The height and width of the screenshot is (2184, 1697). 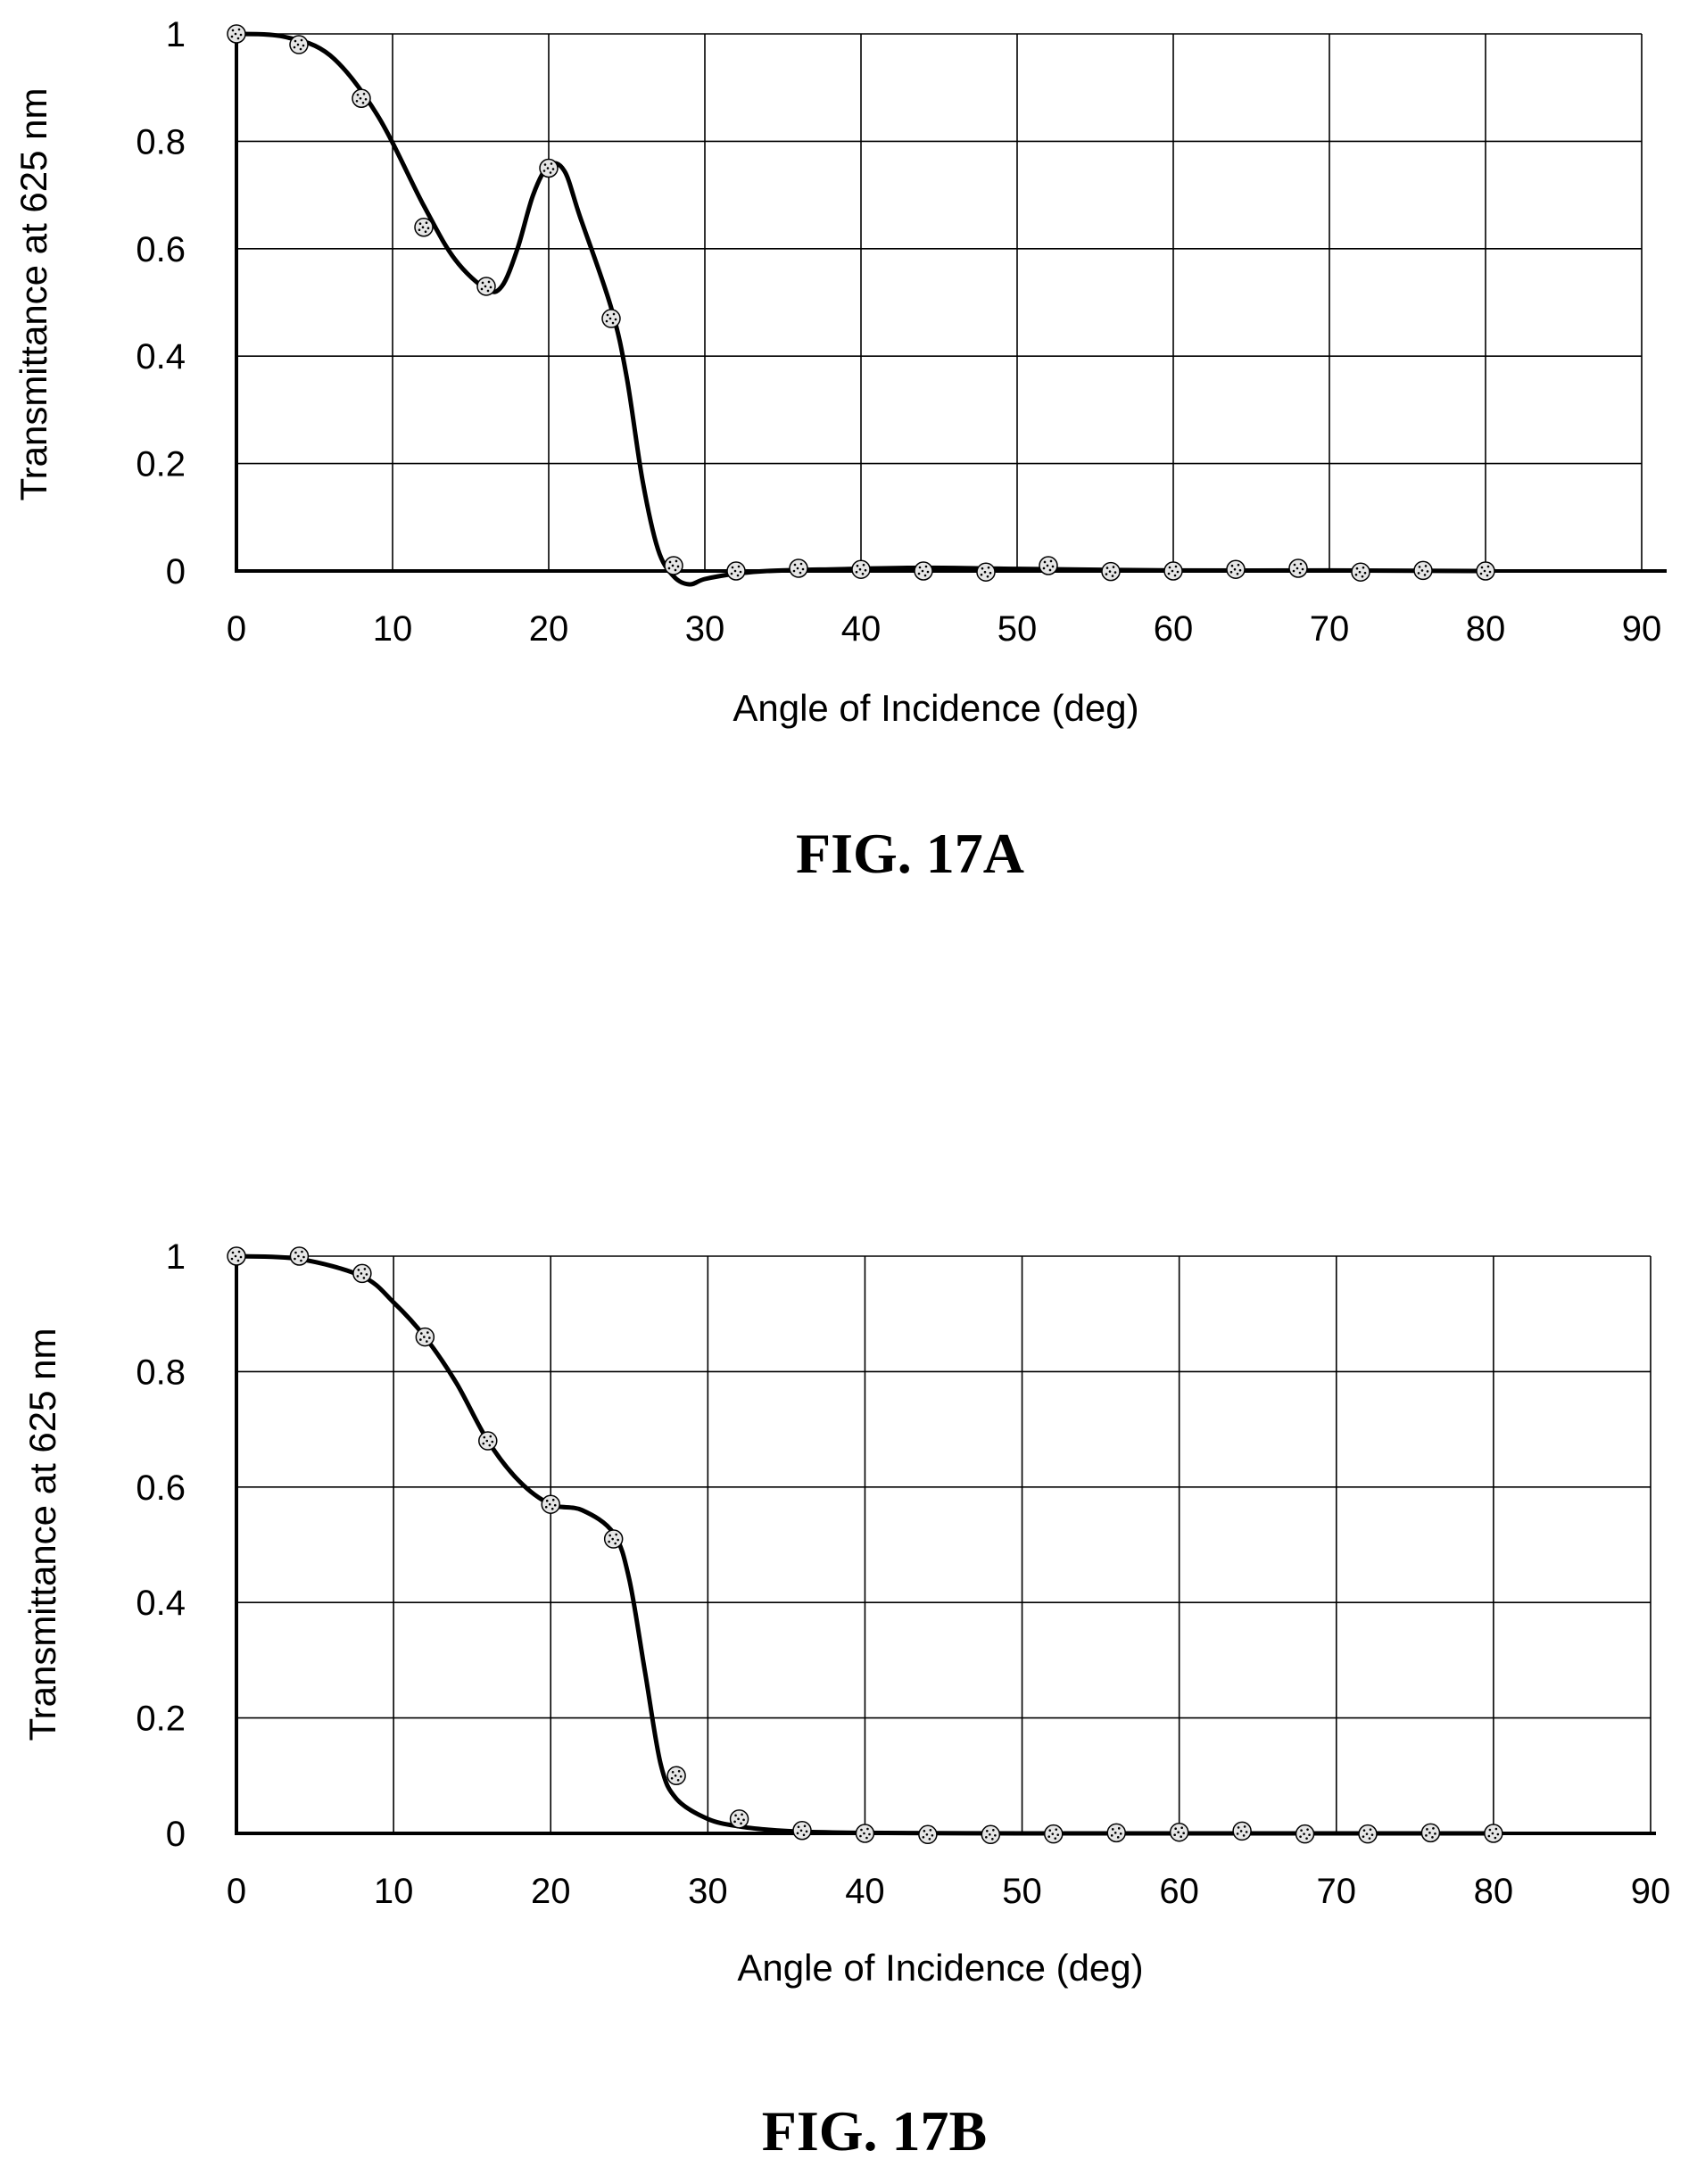 What do you see at coordinates (161, 1603) in the screenshot?
I see `chart-17b-y-tick-label: 0.4` at bounding box center [161, 1603].